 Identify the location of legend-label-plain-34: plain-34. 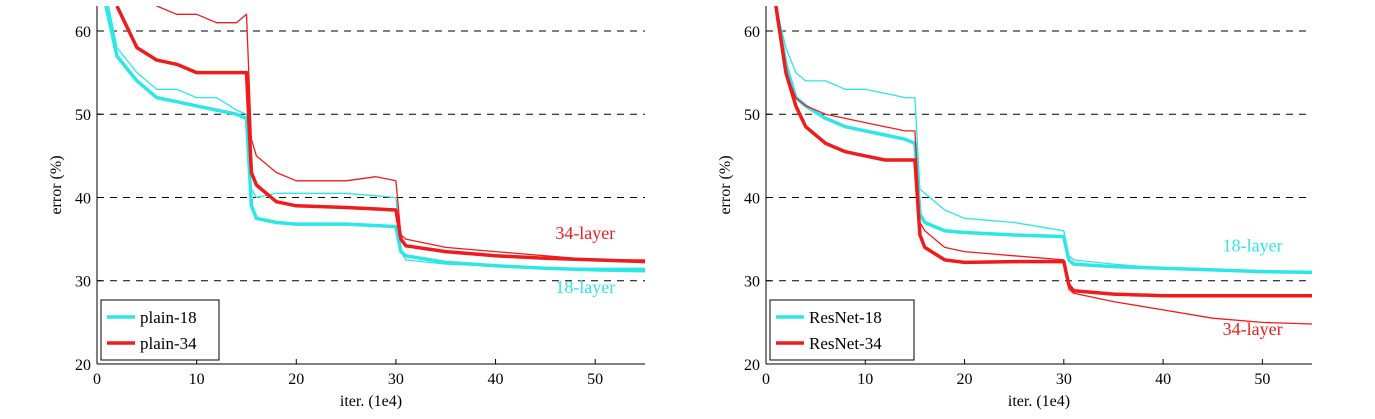
(168, 343).